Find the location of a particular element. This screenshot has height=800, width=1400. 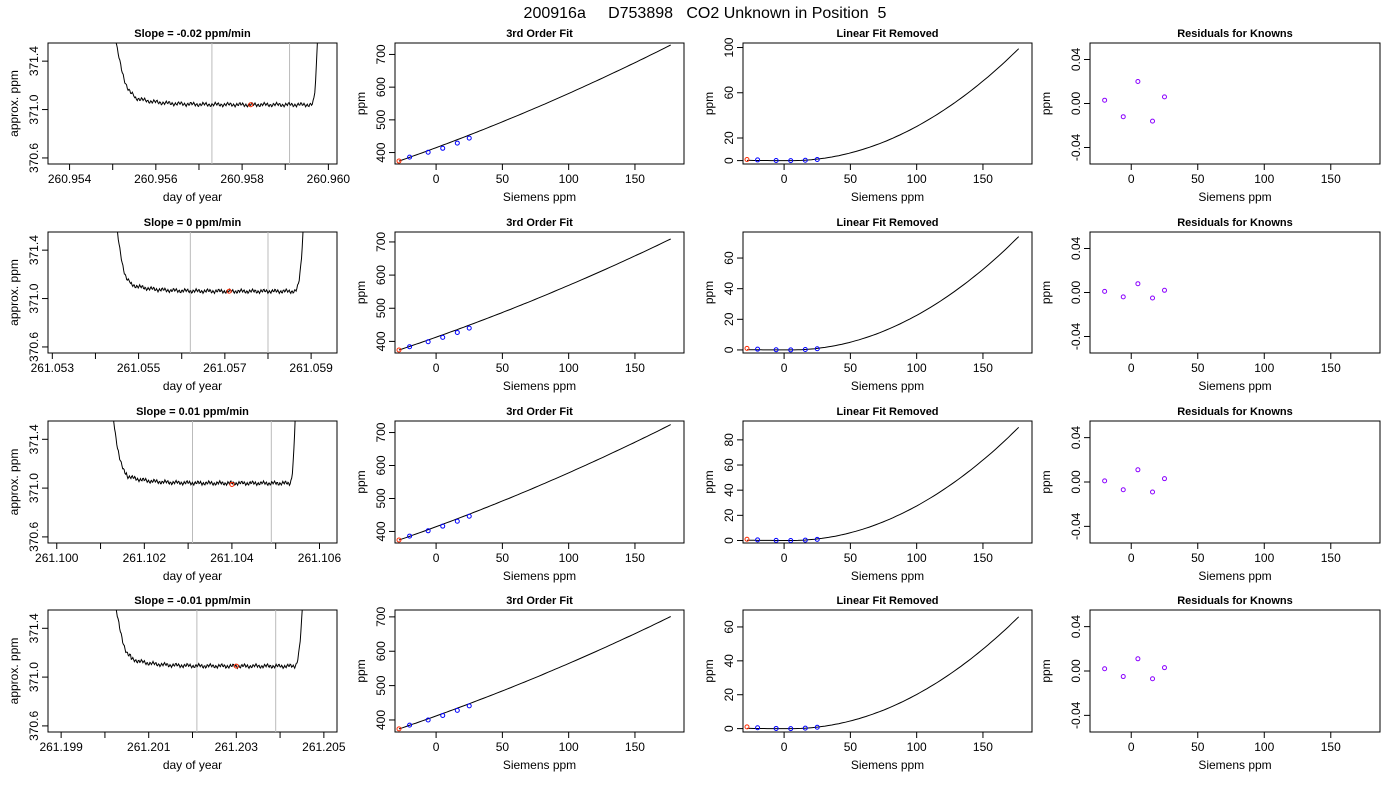

panel-title: Residuals for Knowns is located at coordinates (1235, 412).